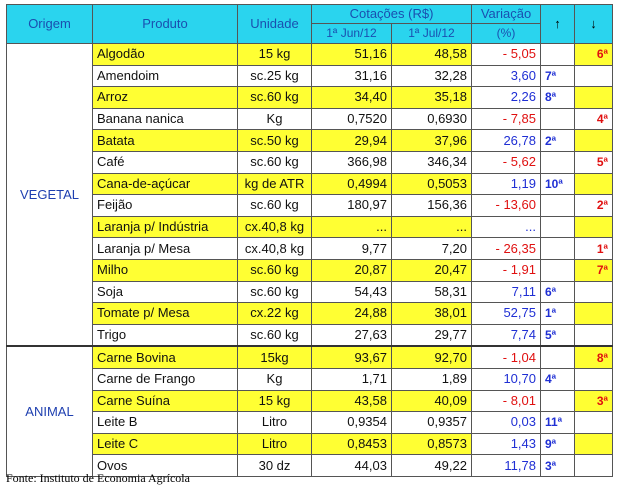 This screenshot has height=488, width=618. I want to click on variation-cell: - 26,35, so click(506, 248).